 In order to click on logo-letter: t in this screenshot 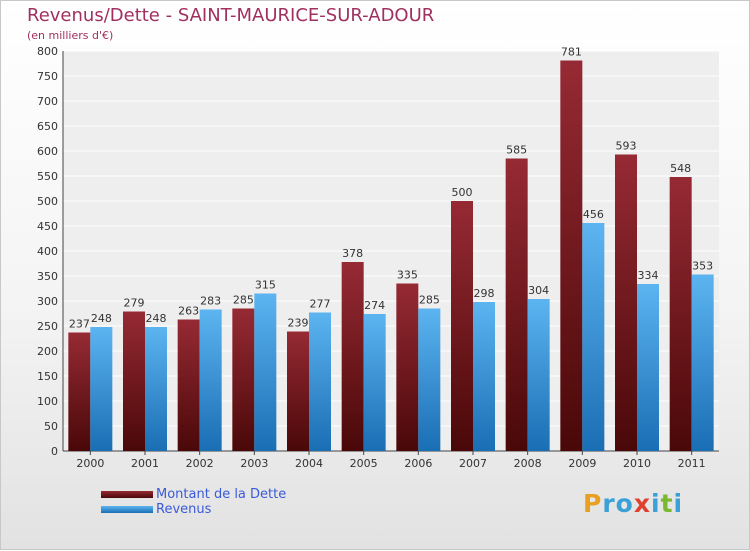, I will do `click(667, 503)`.